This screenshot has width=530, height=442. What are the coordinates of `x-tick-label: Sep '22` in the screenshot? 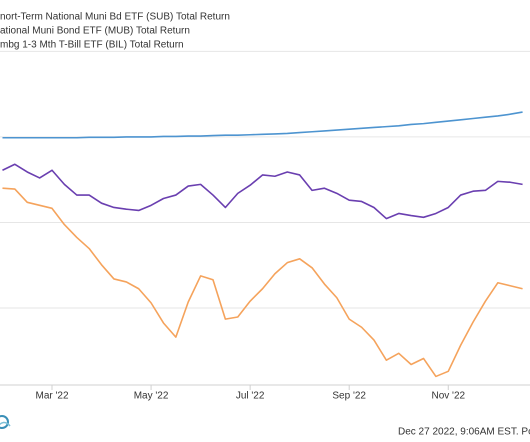 It's located at (349, 396).